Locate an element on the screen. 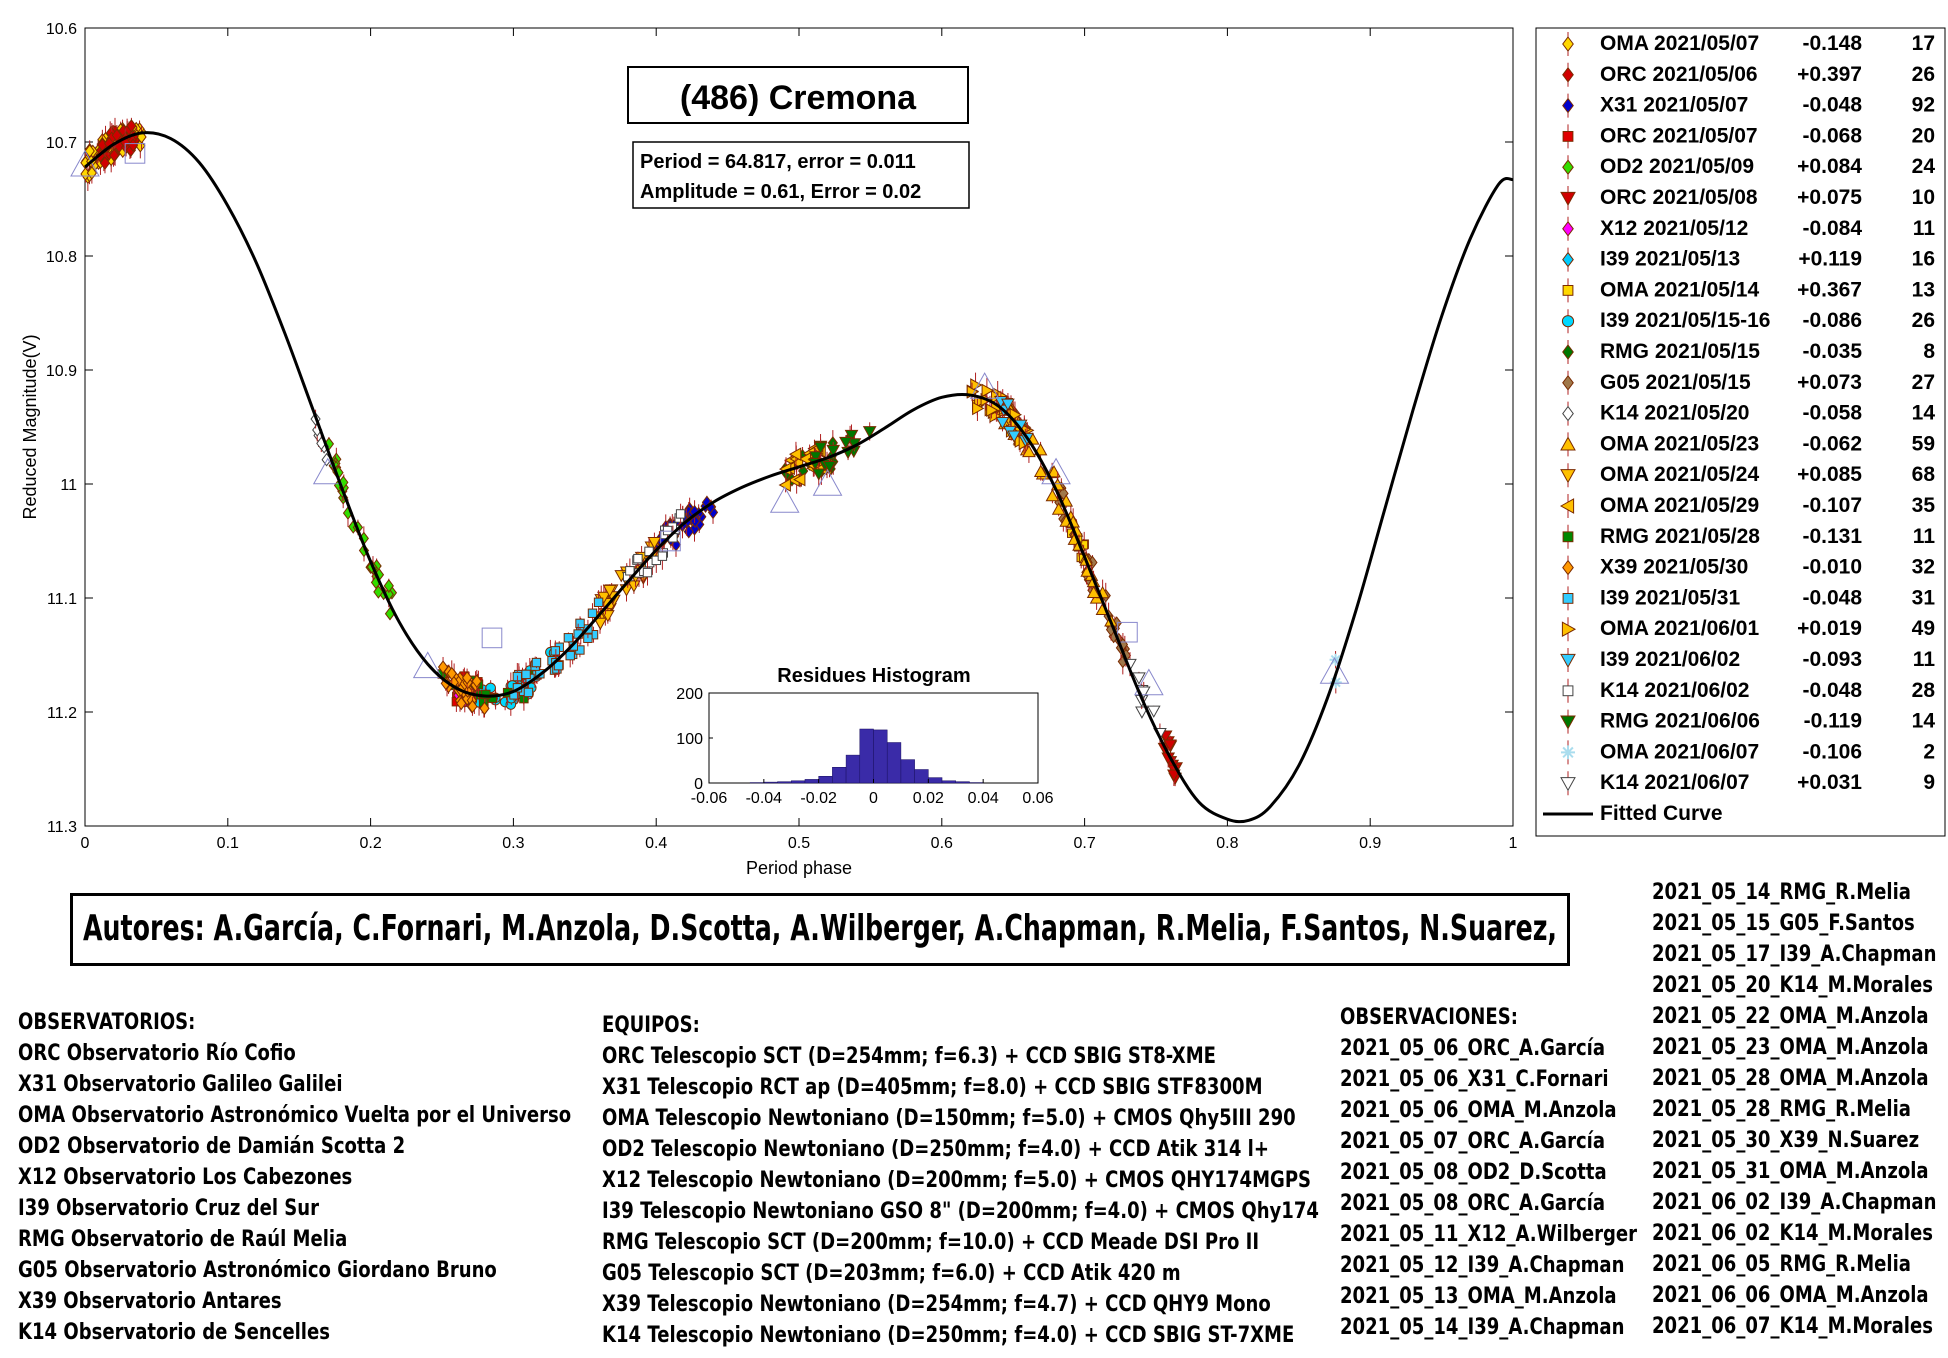 This screenshot has height=1358, width=1948. legend-offset: -0.035 is located at coordinates (1832, 351).